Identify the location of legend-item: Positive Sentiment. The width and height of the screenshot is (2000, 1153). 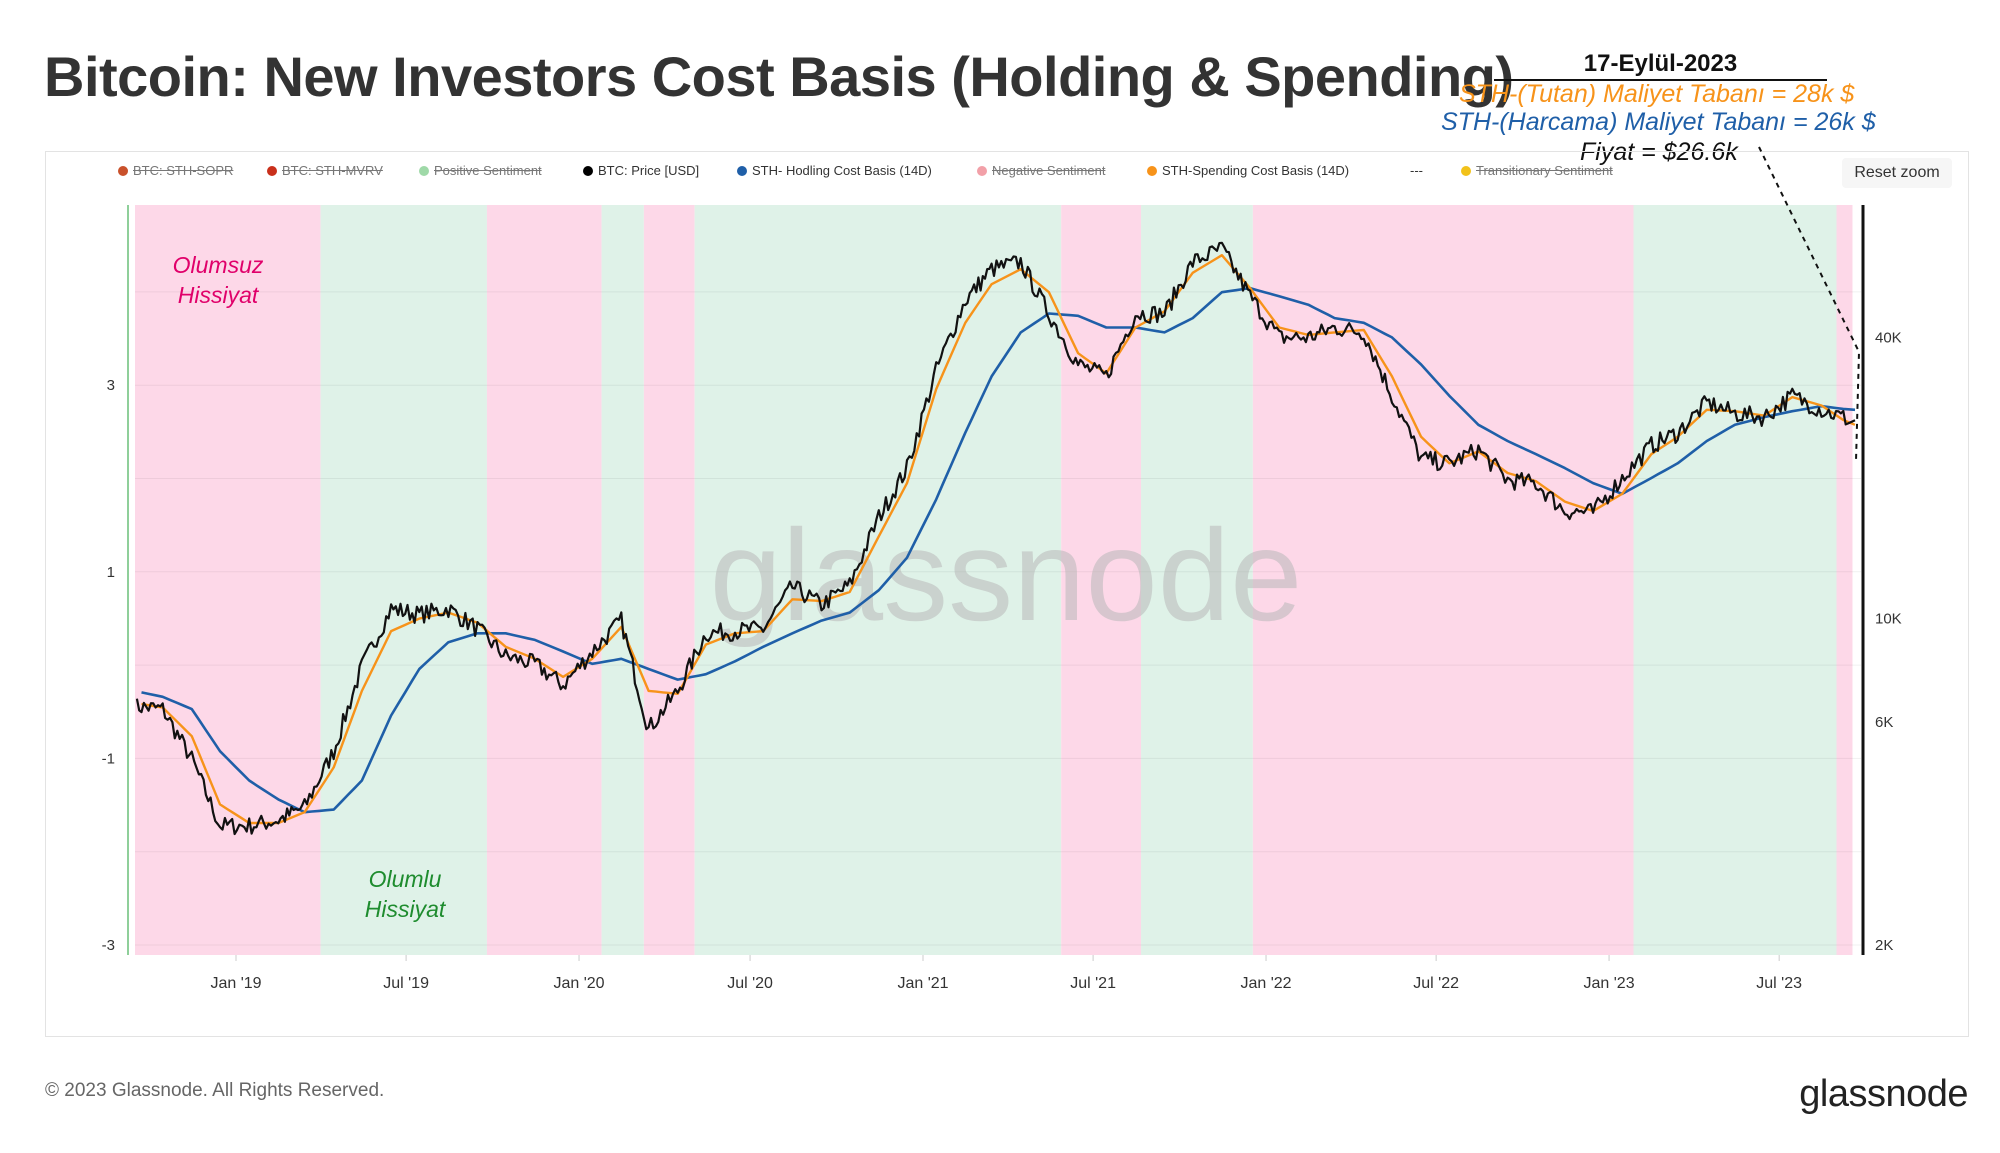
(480, 170).